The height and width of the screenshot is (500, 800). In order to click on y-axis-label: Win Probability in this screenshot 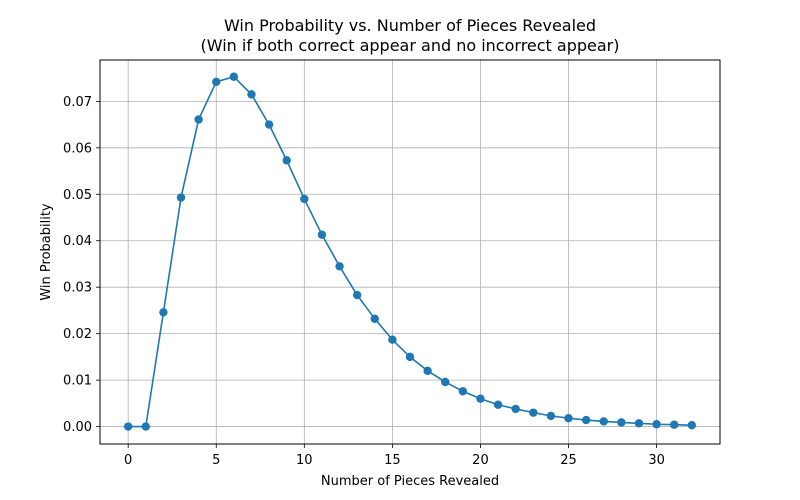, I will do `click(46, 252)`.